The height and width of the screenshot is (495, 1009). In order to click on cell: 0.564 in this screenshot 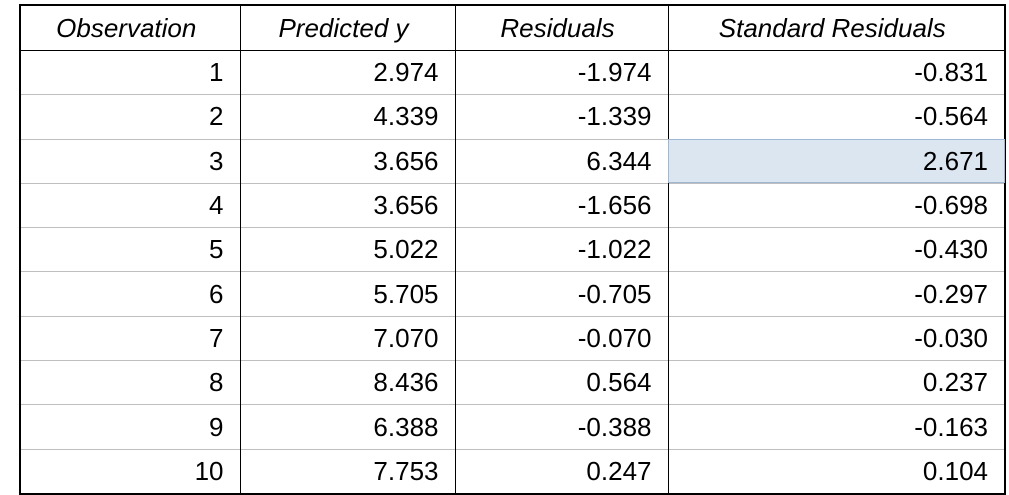, I will do `click(561, 382)`.